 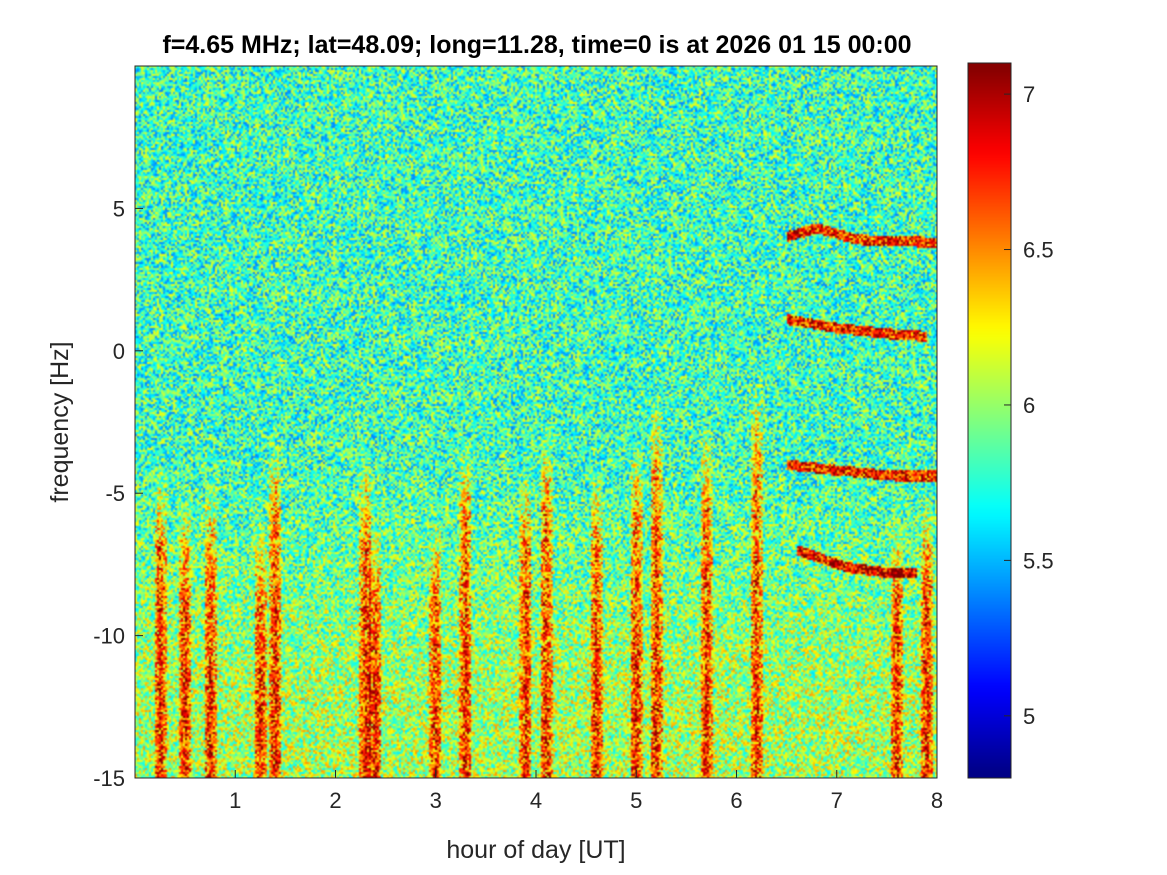 I want to click on x-axis-ticks: 1 2 3 4 5 6 7 8, so click(x=586, y=791).